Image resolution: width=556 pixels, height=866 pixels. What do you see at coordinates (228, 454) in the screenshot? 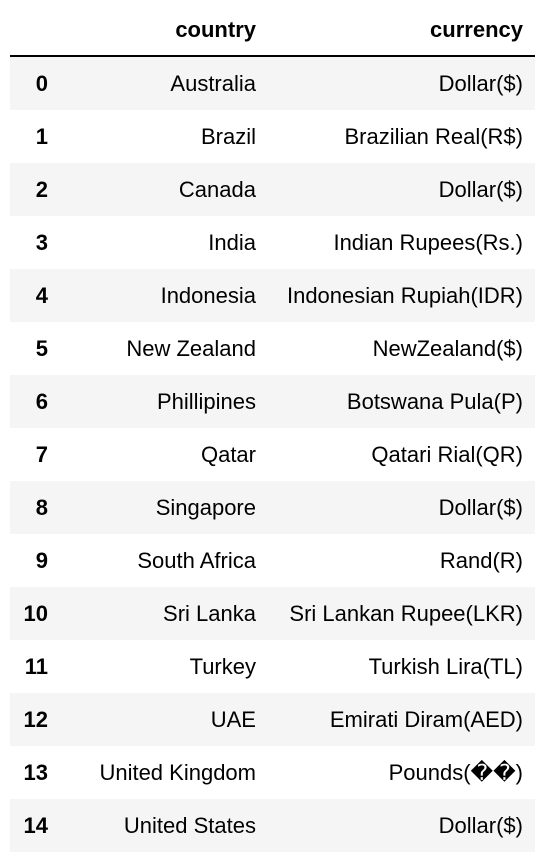
I see `country-cell: Qatar` at bounding box center [228, 454].